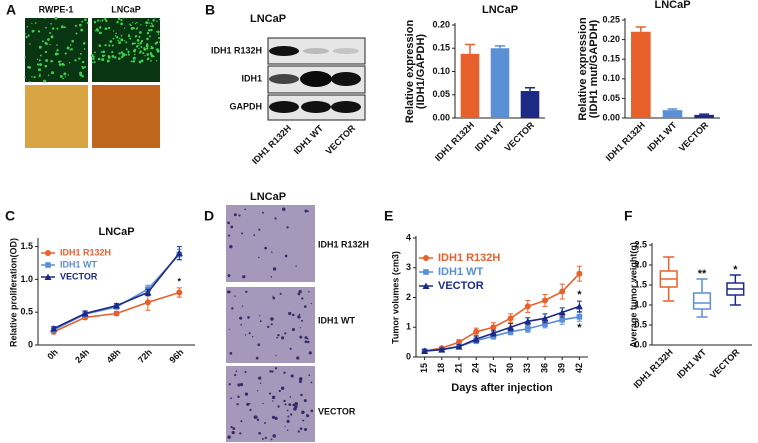 Image resolution: width=758 pixels, height=443 pixels. What do you see at coordinates (126, 116) in the screenshot?
I see `brightfield-image` at bounding box center [126, 116].